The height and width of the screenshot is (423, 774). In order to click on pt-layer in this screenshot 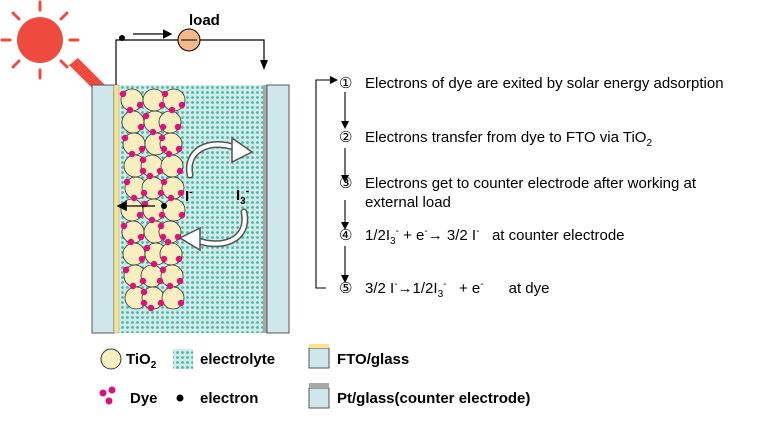, I will do `click(265, 209)`.